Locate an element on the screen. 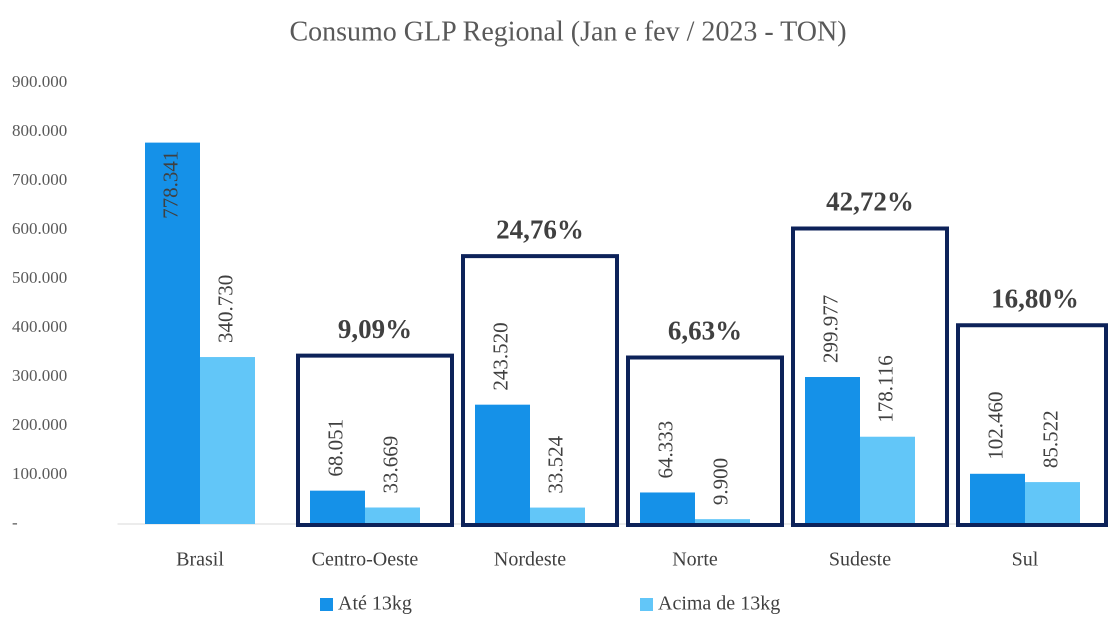 This screenshot has width=1108, height=617. data-label: 340.730 is located at coordinates (225, 309).